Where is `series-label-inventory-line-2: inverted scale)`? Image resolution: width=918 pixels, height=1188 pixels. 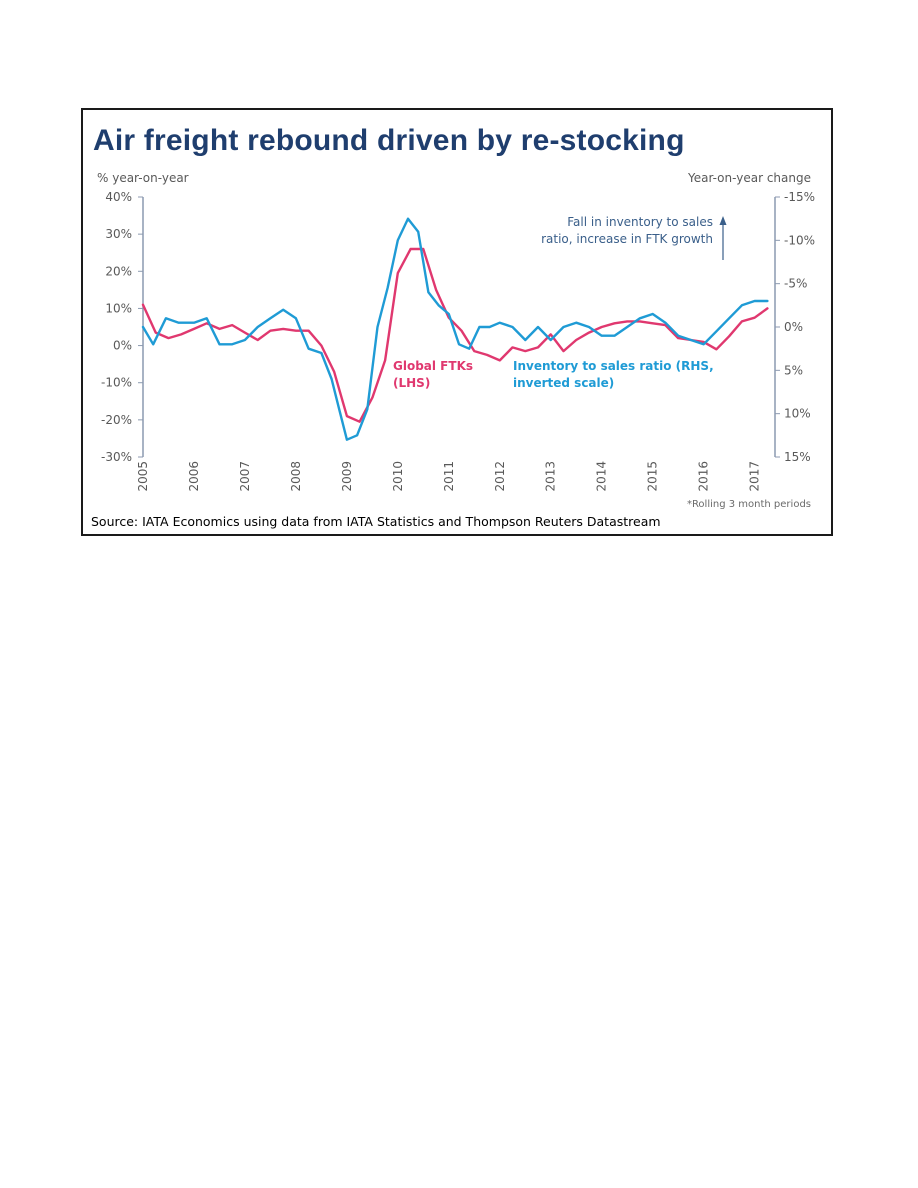 series-label-inventory-line-2: inverted scale) is located at coordinates (563, 383).